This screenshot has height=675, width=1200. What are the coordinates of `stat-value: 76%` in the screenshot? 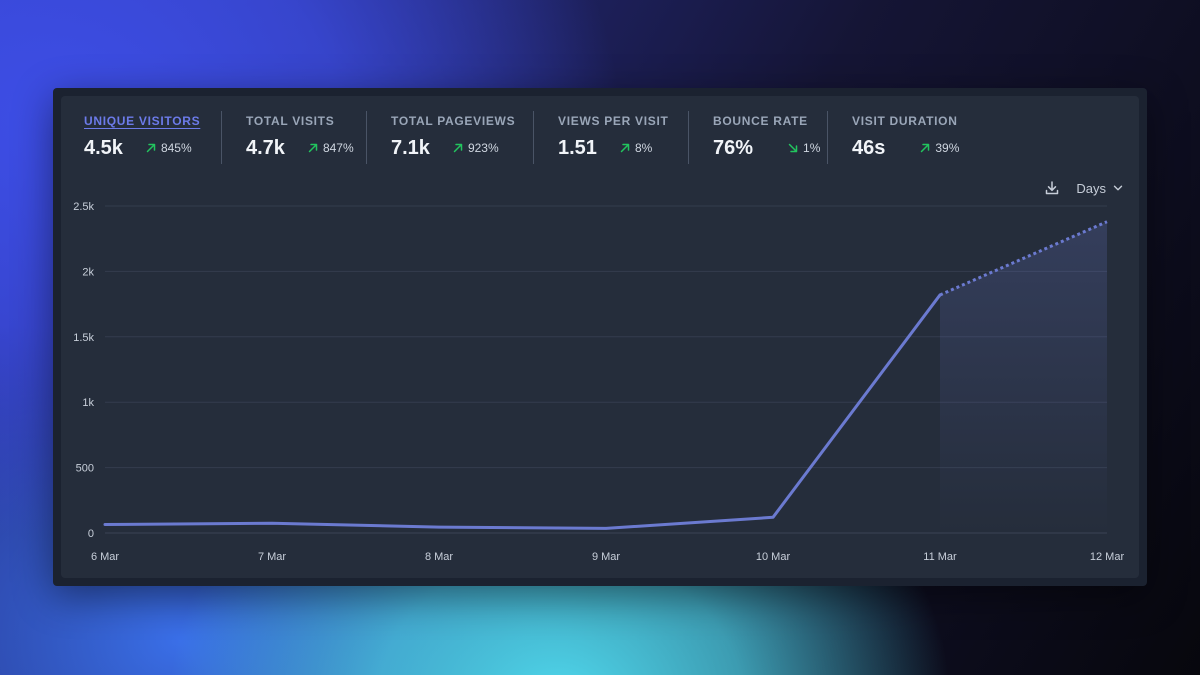 It's located at (733, 148).